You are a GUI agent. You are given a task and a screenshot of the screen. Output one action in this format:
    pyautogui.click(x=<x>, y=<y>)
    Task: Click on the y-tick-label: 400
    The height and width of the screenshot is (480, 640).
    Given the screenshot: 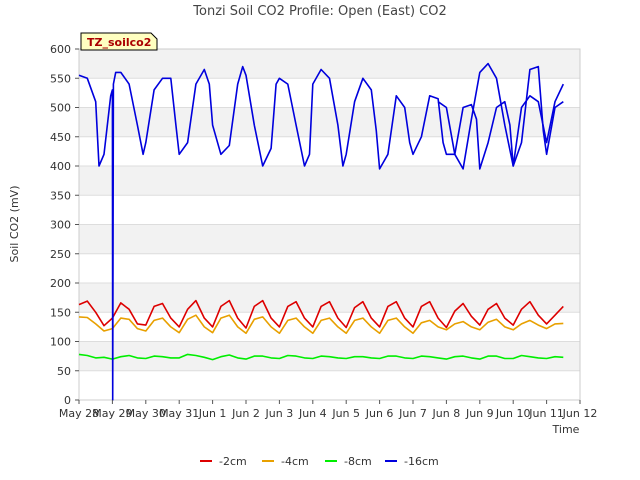 What is the action you would take?
    pyautogui.click(x=60, y=166)
    